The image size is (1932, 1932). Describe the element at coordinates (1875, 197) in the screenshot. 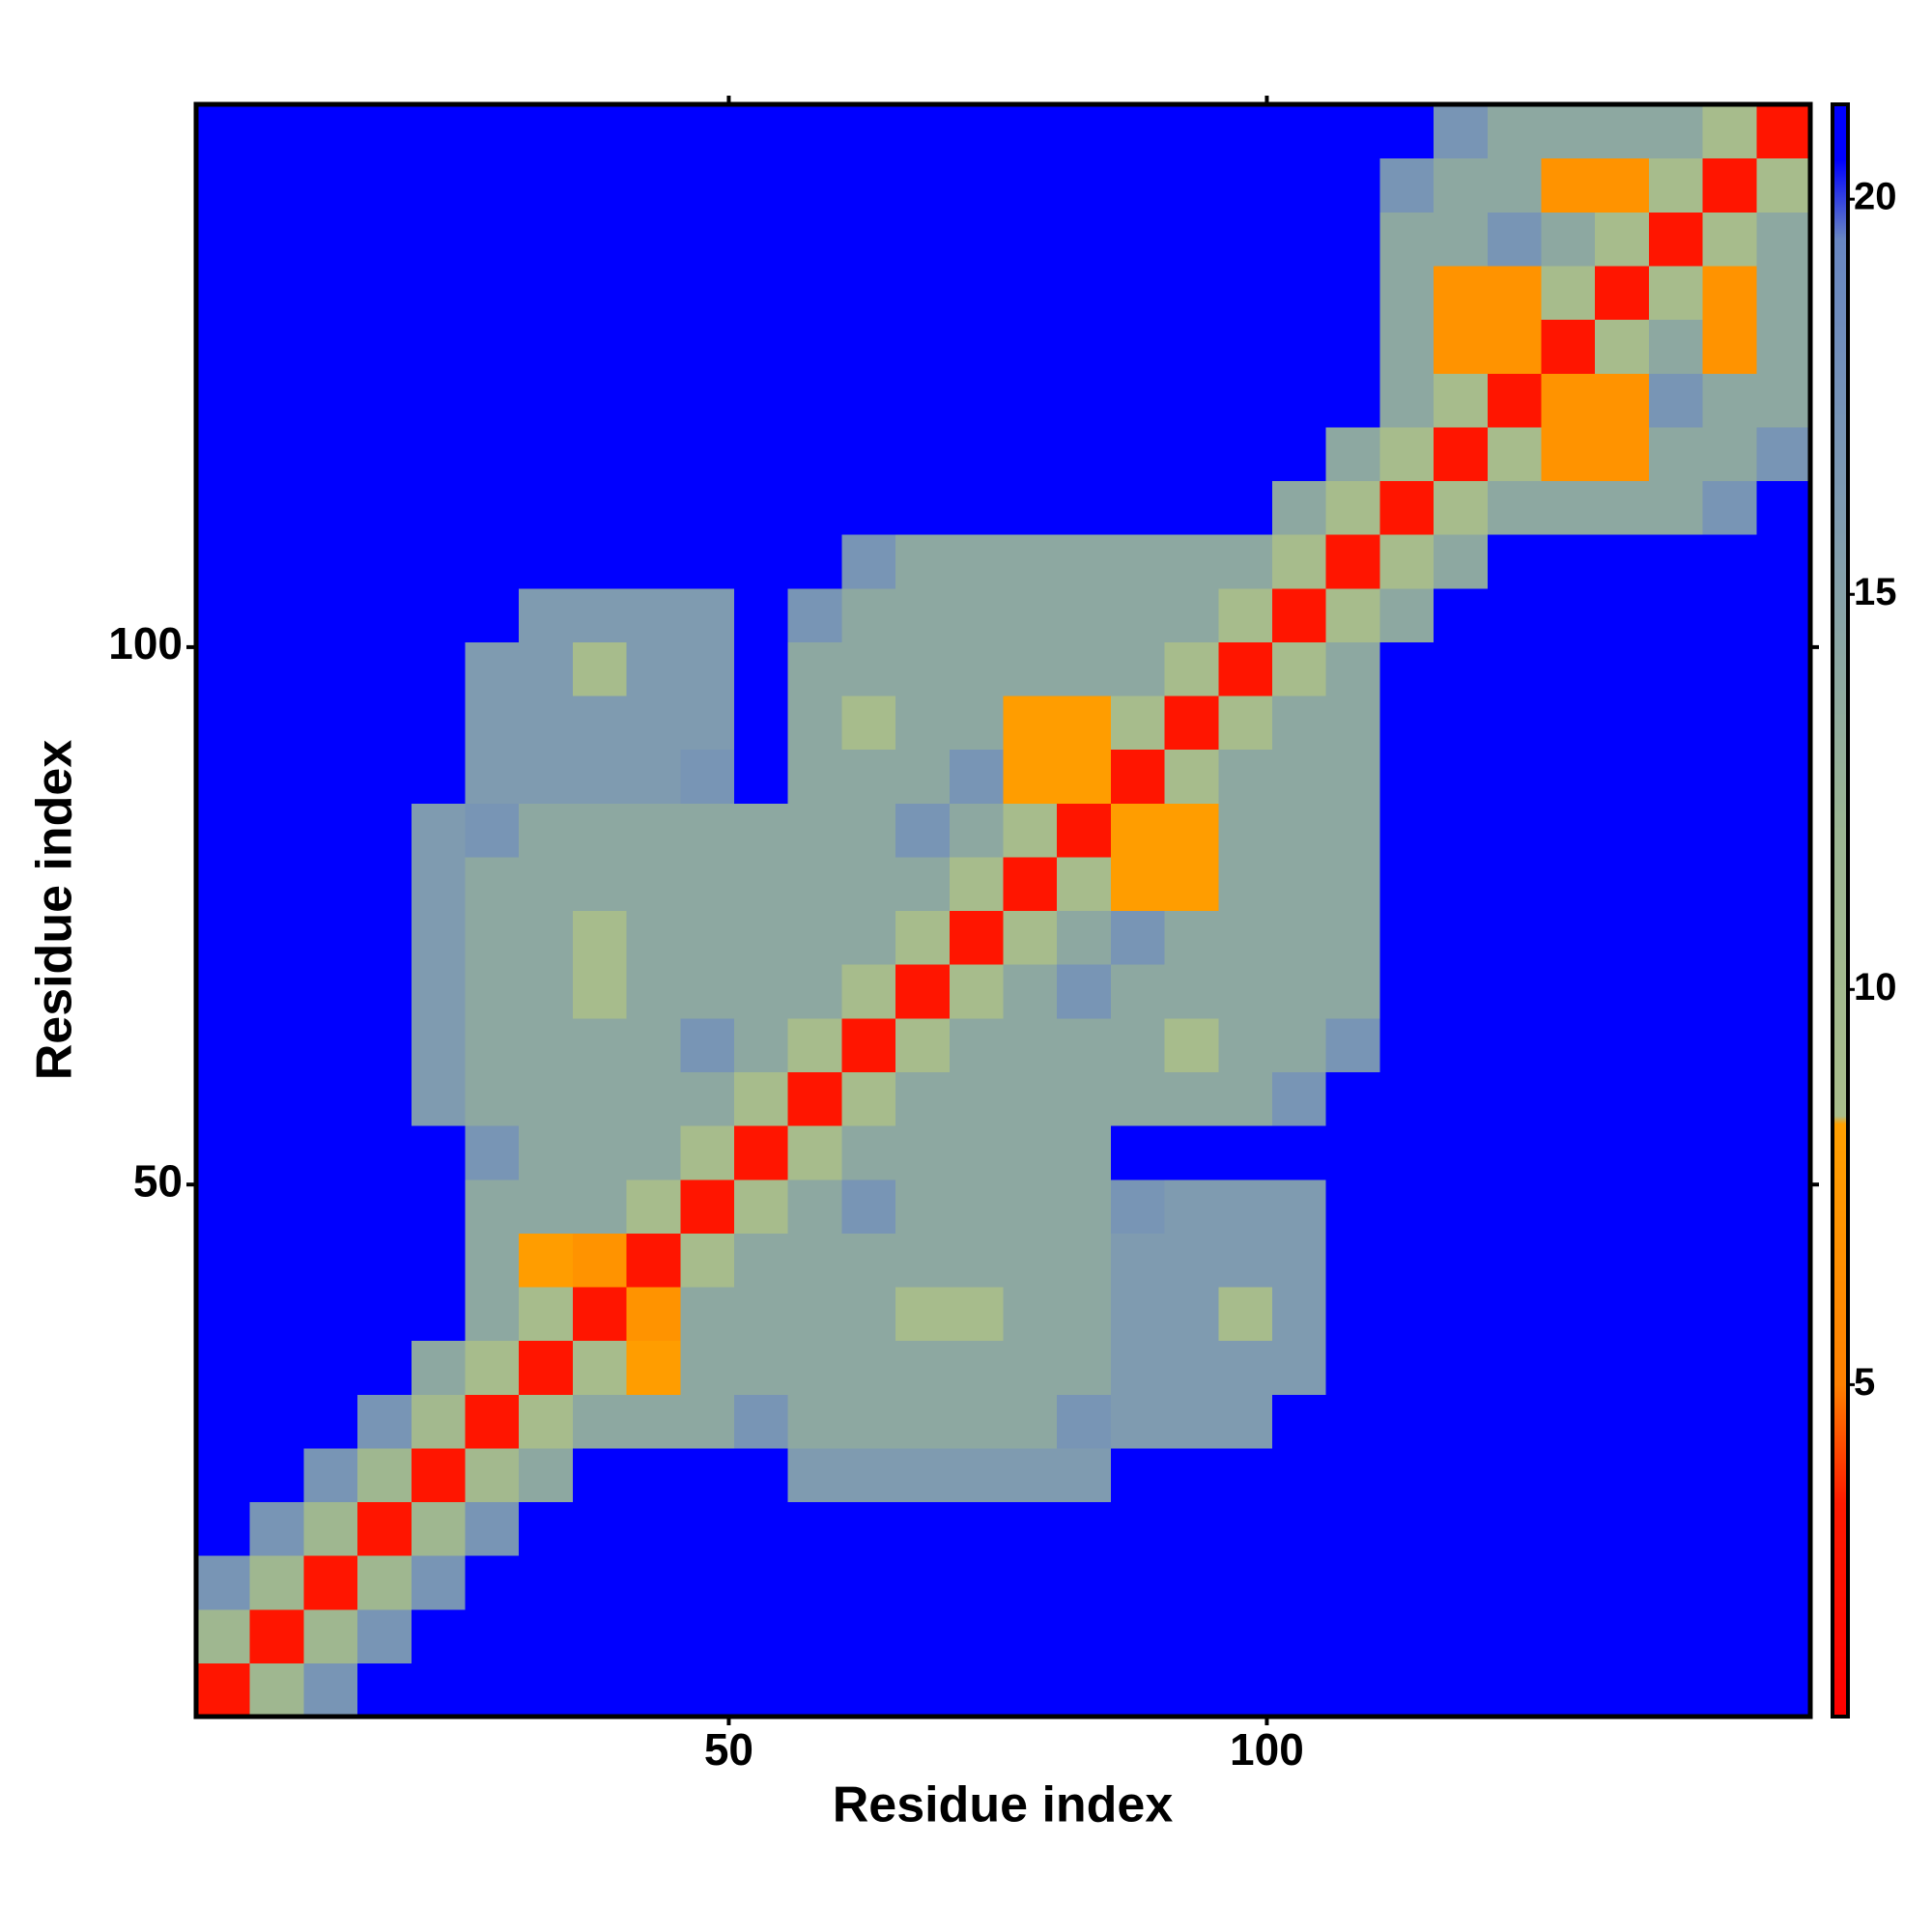

I see `colorbar-tick-label: 20` at that location.